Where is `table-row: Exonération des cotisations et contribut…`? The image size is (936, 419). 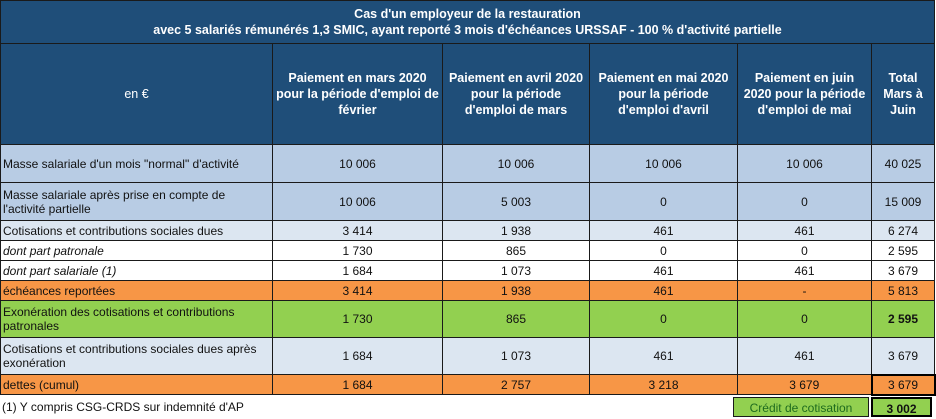 table-row: Exonération des cotisations et contribut… is located at coordinates (467, 319).